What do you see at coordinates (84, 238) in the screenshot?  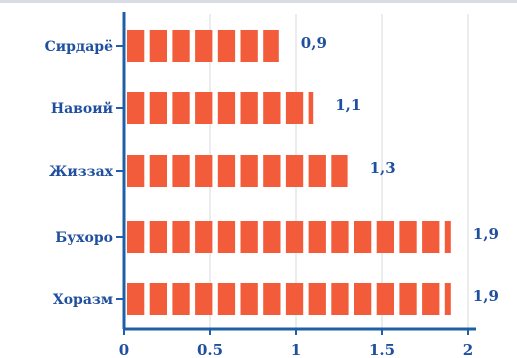 I see `category-label: Бухоро` at bounding box center [84, 238].